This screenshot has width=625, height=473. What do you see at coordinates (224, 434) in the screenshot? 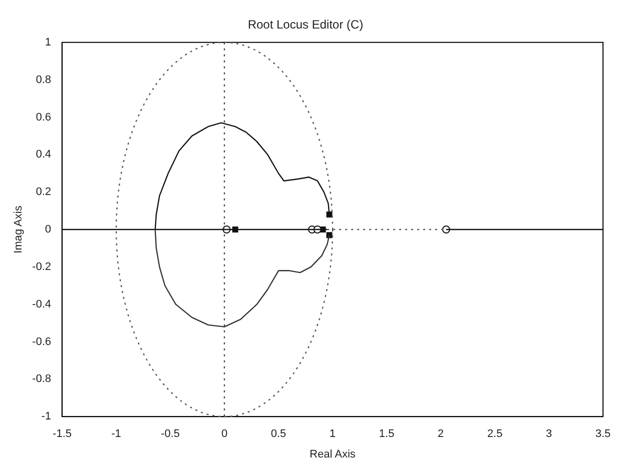
I see `x-tick-label: 0` at bounding box center [224, 434].